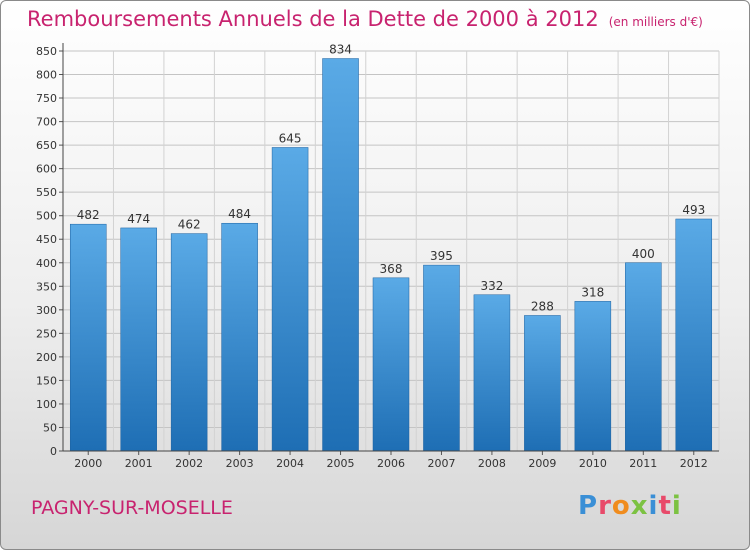 The image size is (750, 550). Describe the element at coordinates (46, 357) in the screenshot. I see `y-tick-label: 200` at that location.